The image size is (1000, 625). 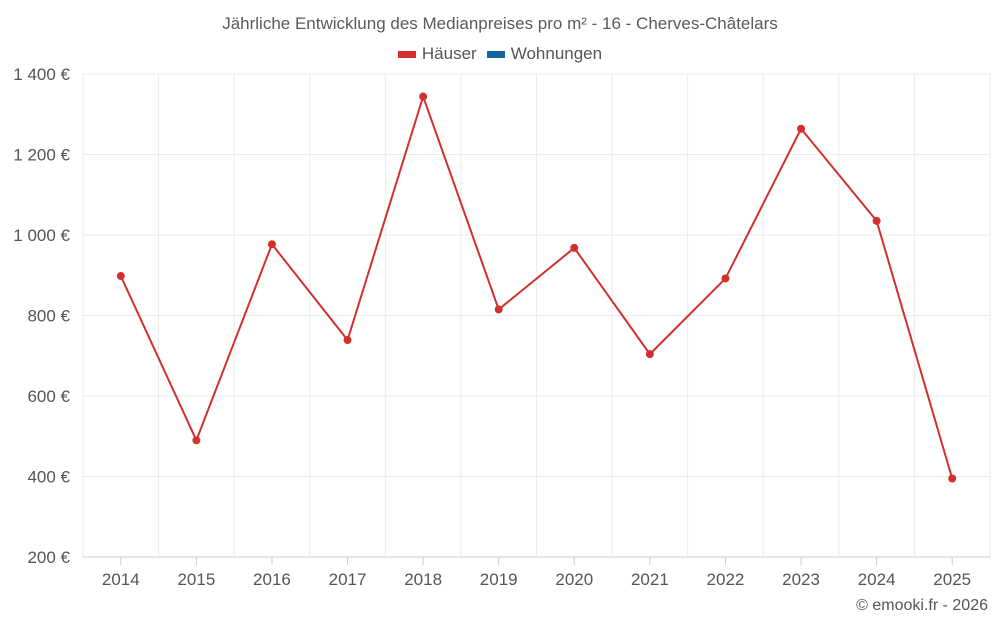 What do you see at coordinates (48, 316) in the screenshot?
I see `y-tick-label: 800 €` at bounding box center [48, 316].